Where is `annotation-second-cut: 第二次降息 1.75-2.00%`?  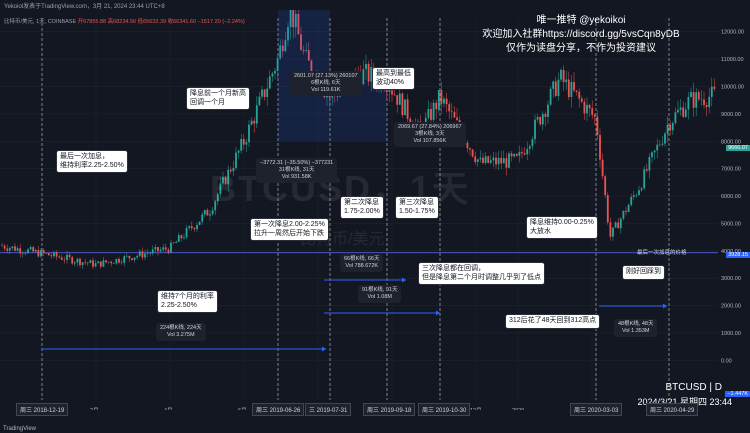 annotation-second-cut: 第二次降息 1.75-2.00% is located at coordinates (362, 207).